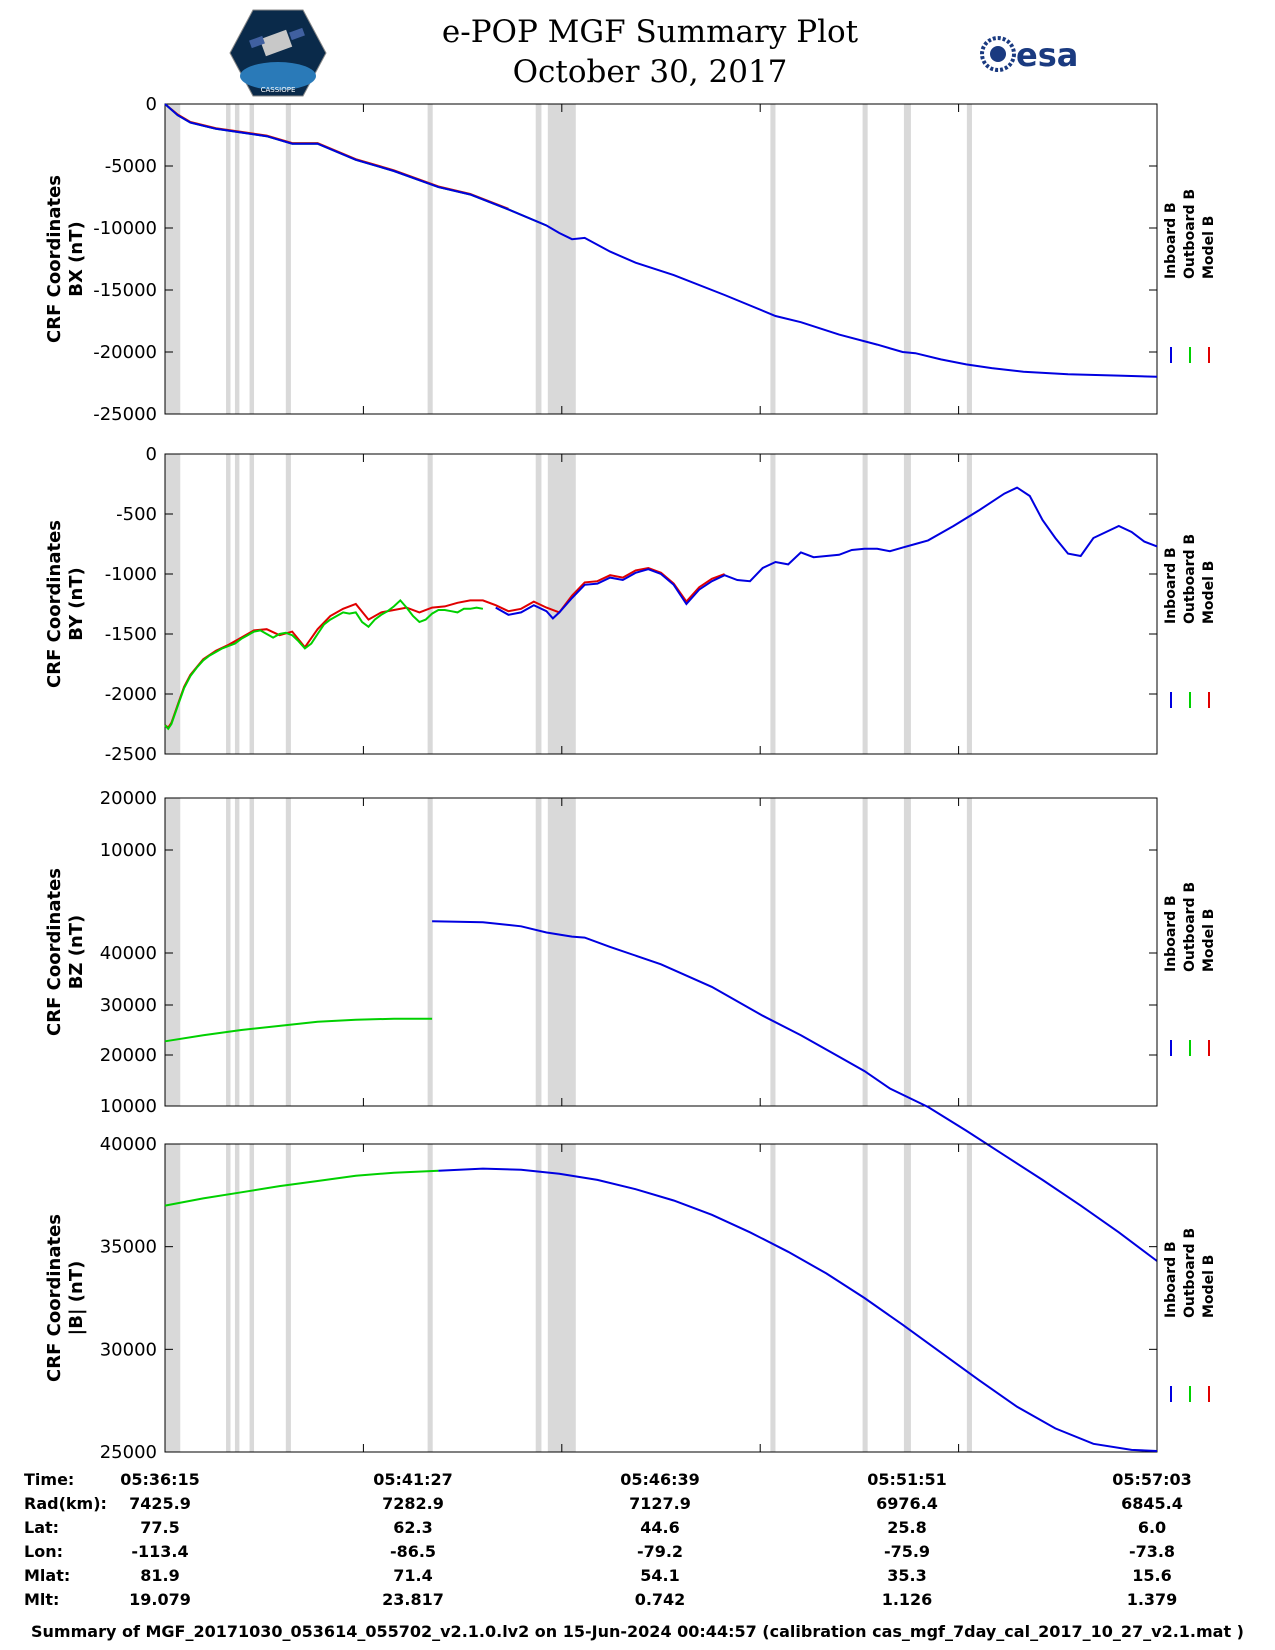  What do you see at coordinates (413, 1551) in the screenshot?
I see `info-value-lon: -86.5` at bounding box center [413, 1551].